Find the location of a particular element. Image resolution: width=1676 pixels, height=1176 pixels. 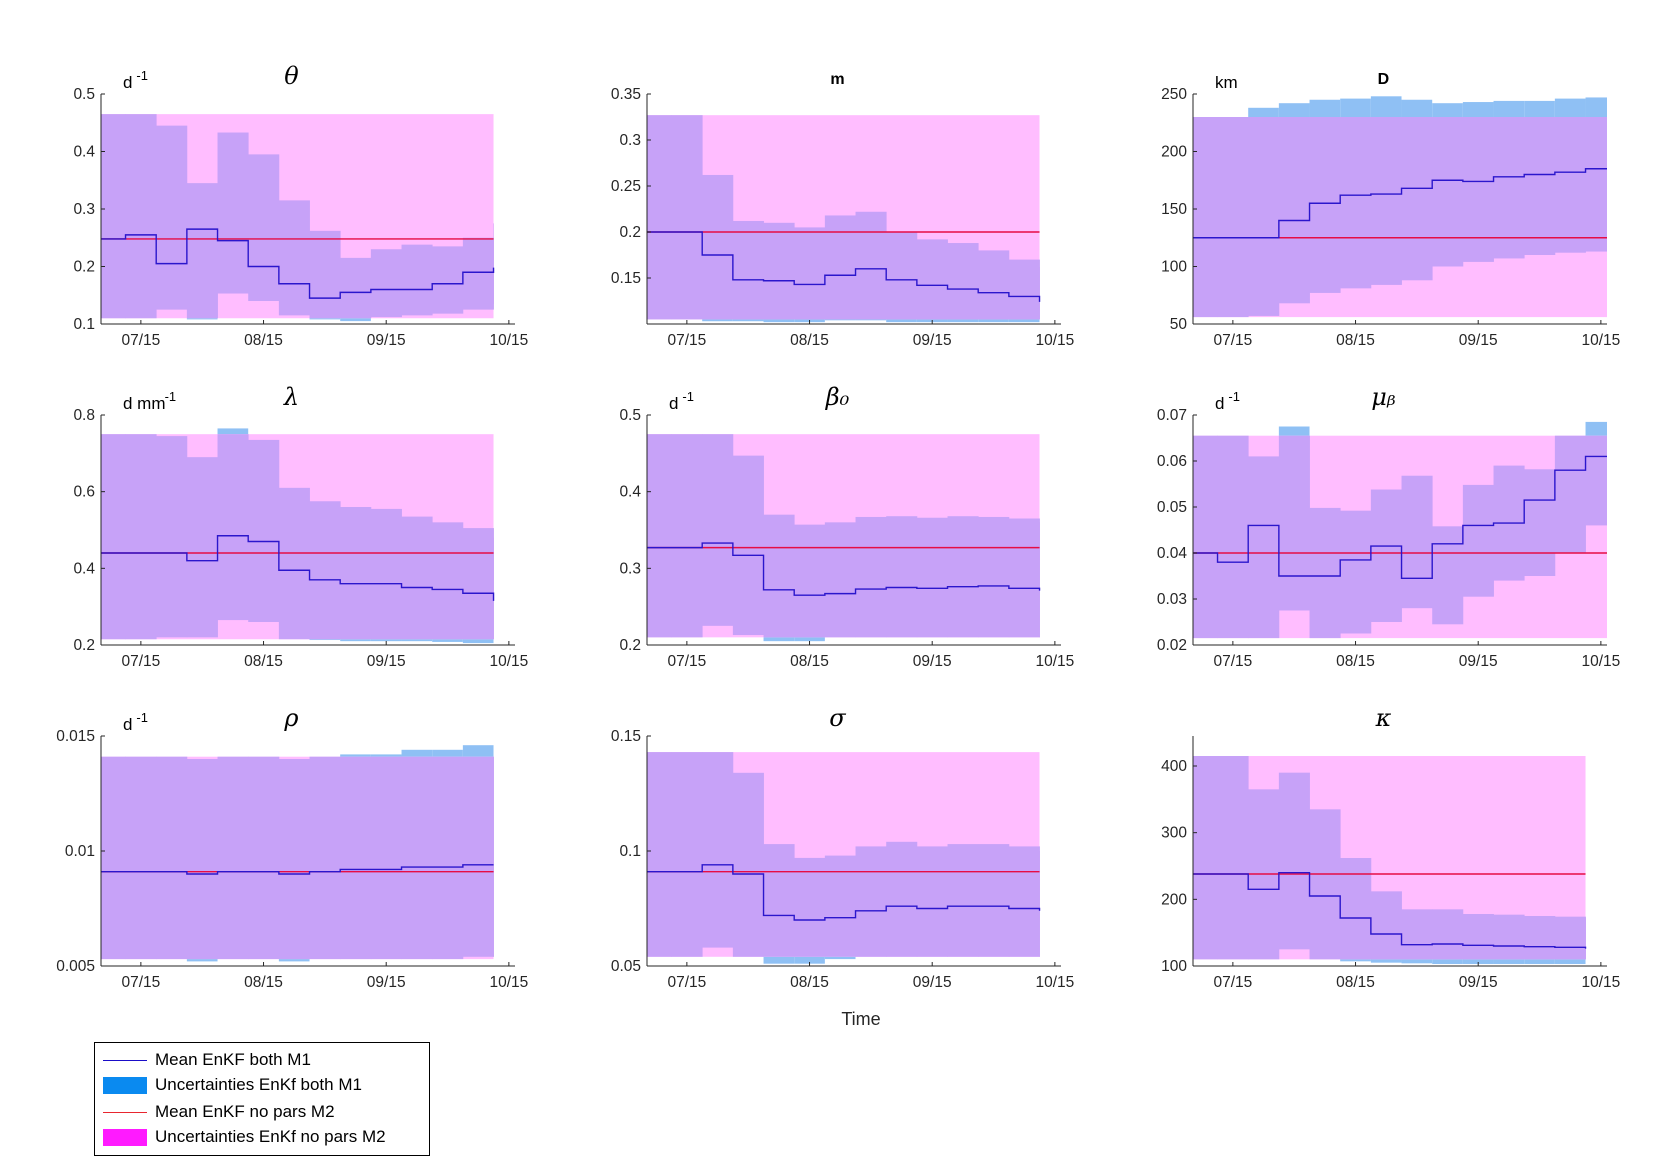

subplot-9: 100 200 300 400 07/15 08/15 09/15 10/15 κ is located at coordinates (1390, 847).